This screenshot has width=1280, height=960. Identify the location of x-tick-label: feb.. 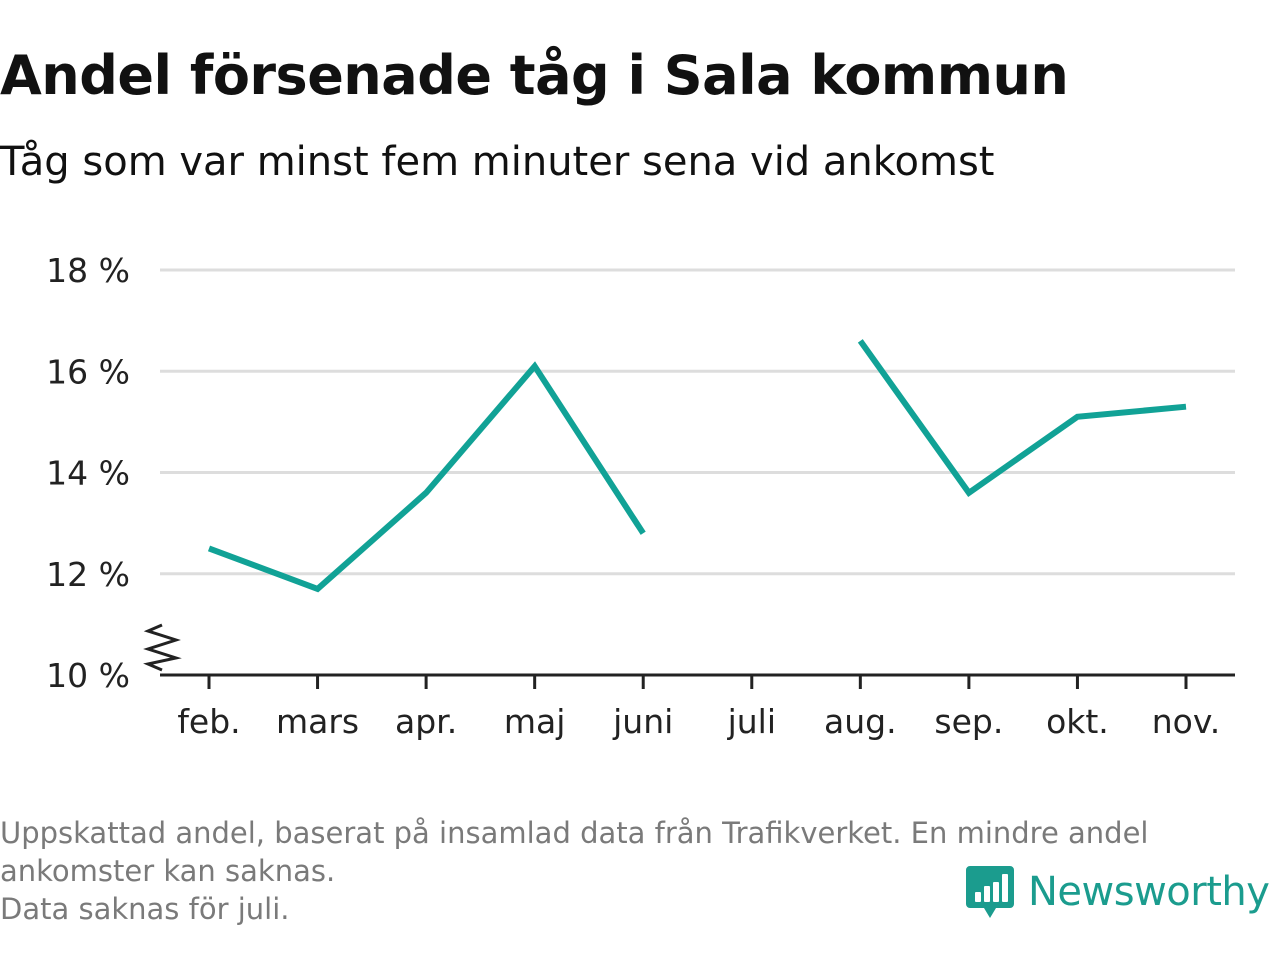
(208, 721).